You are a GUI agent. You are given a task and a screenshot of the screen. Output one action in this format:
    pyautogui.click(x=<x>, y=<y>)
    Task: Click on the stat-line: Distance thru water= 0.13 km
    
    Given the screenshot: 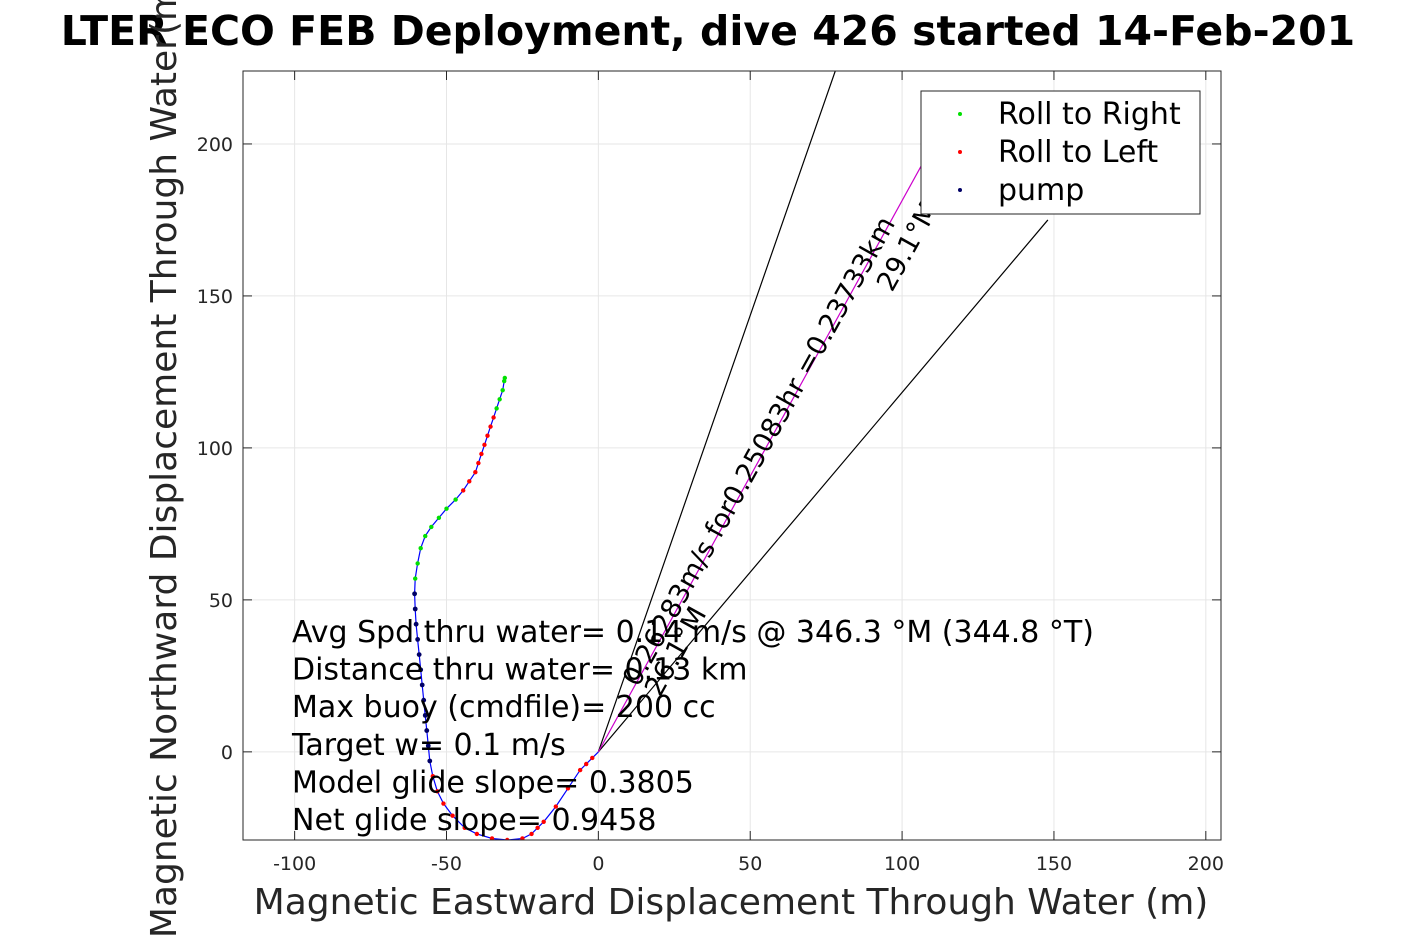 What is the action you would take?
    pyautogui.click(x=519, y=670)
    